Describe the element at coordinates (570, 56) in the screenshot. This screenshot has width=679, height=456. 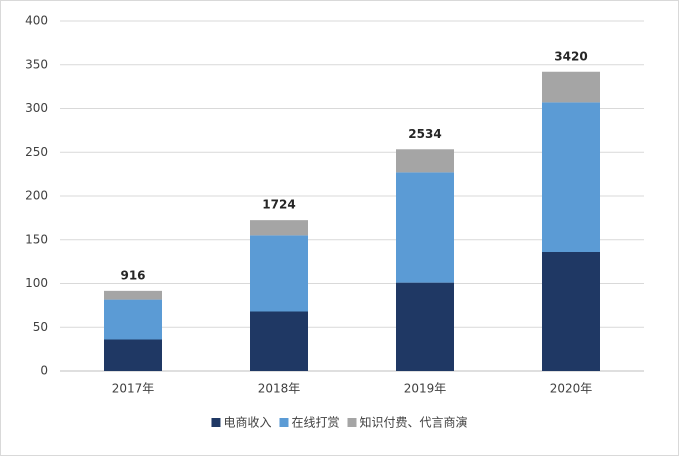
I see `total-label: 3420` at that location.